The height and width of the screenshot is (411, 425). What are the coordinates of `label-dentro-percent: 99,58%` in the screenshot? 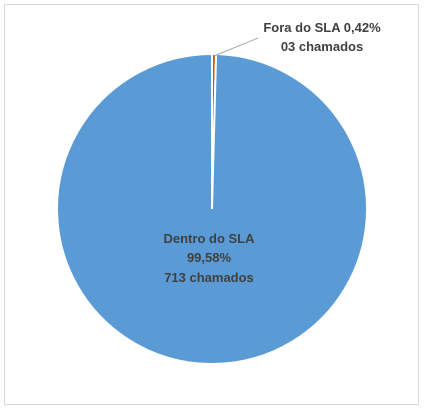 It's located at (209, 257).